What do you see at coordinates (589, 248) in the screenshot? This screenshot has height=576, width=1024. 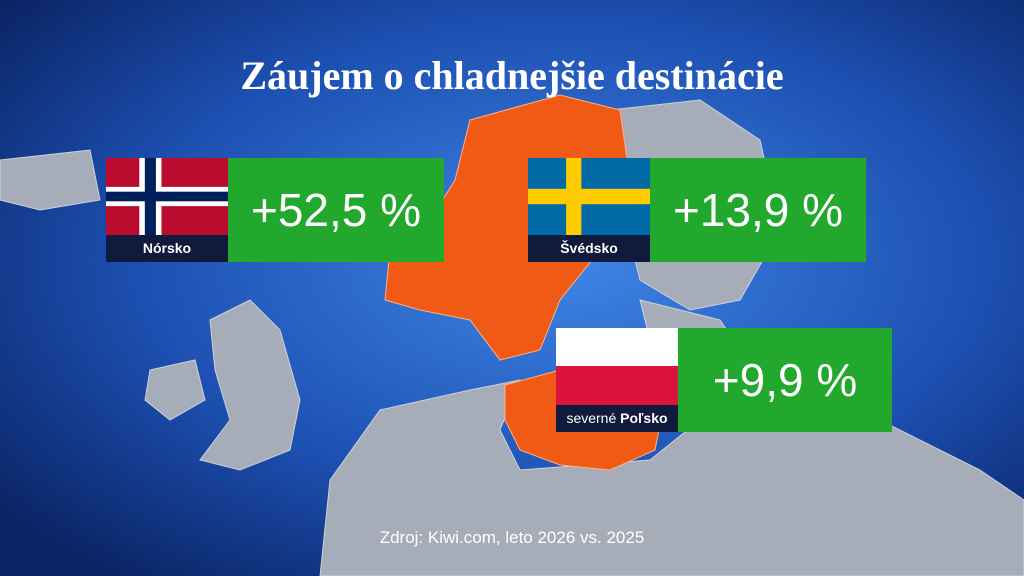 I see `country-name: Švédsko` at bounding box center [589, 248].